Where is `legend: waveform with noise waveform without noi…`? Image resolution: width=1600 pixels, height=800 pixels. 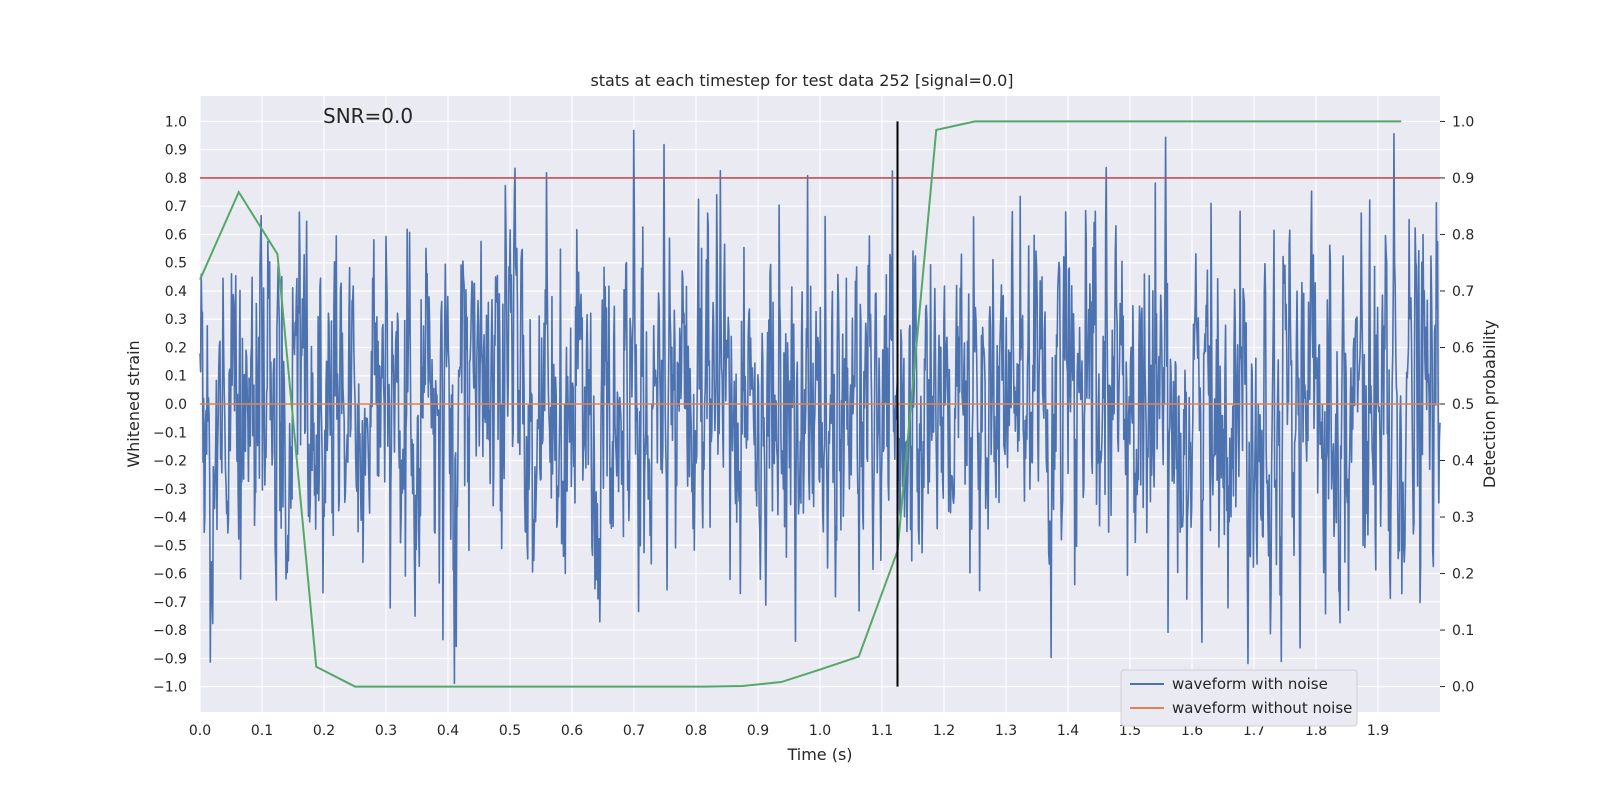
legend: waveform with noise waveform without noi… is located at coordinates (1239, 698).